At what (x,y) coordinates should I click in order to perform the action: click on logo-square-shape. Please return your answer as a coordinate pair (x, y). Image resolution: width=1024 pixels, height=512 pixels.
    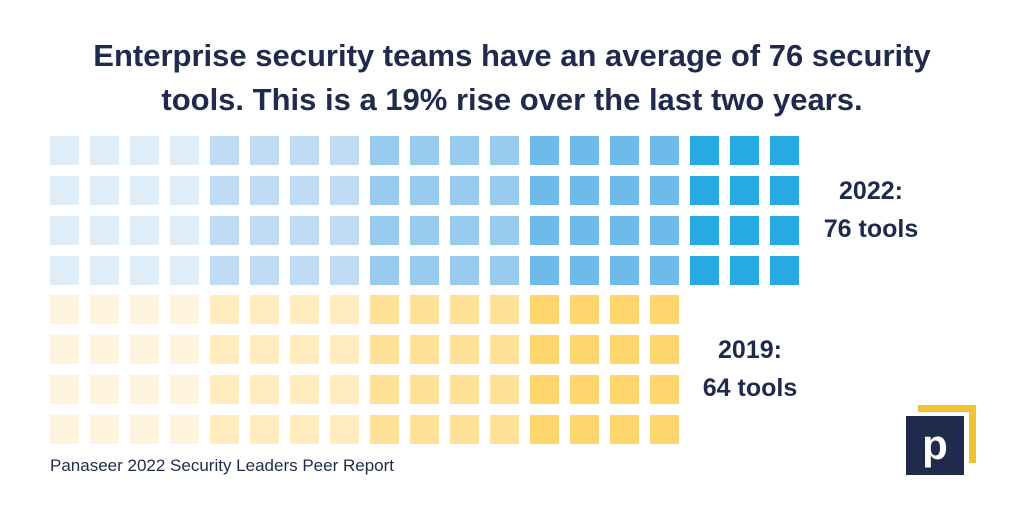
    Looking at the image, I should click on (935, 445).